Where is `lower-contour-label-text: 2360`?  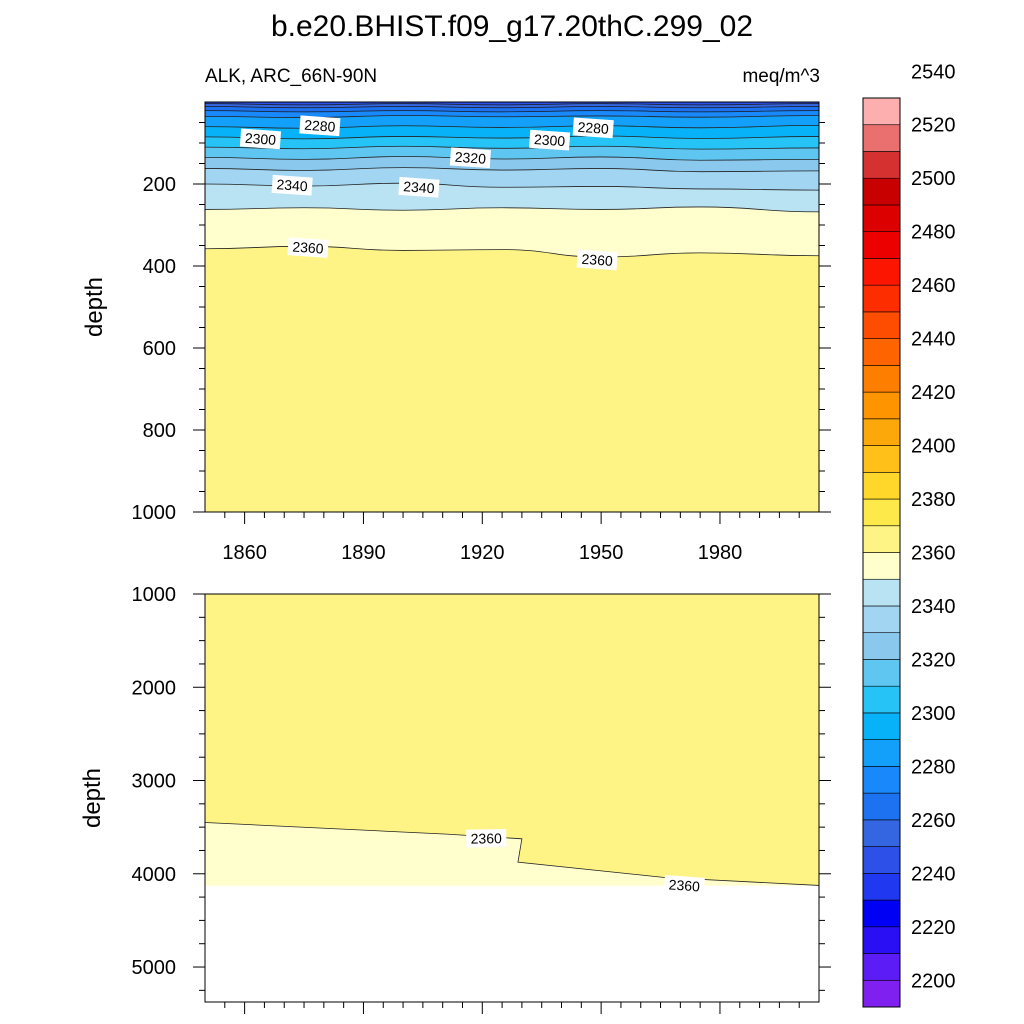
lower-contour-label-text: 2360 is located at coordinates (487, 838).